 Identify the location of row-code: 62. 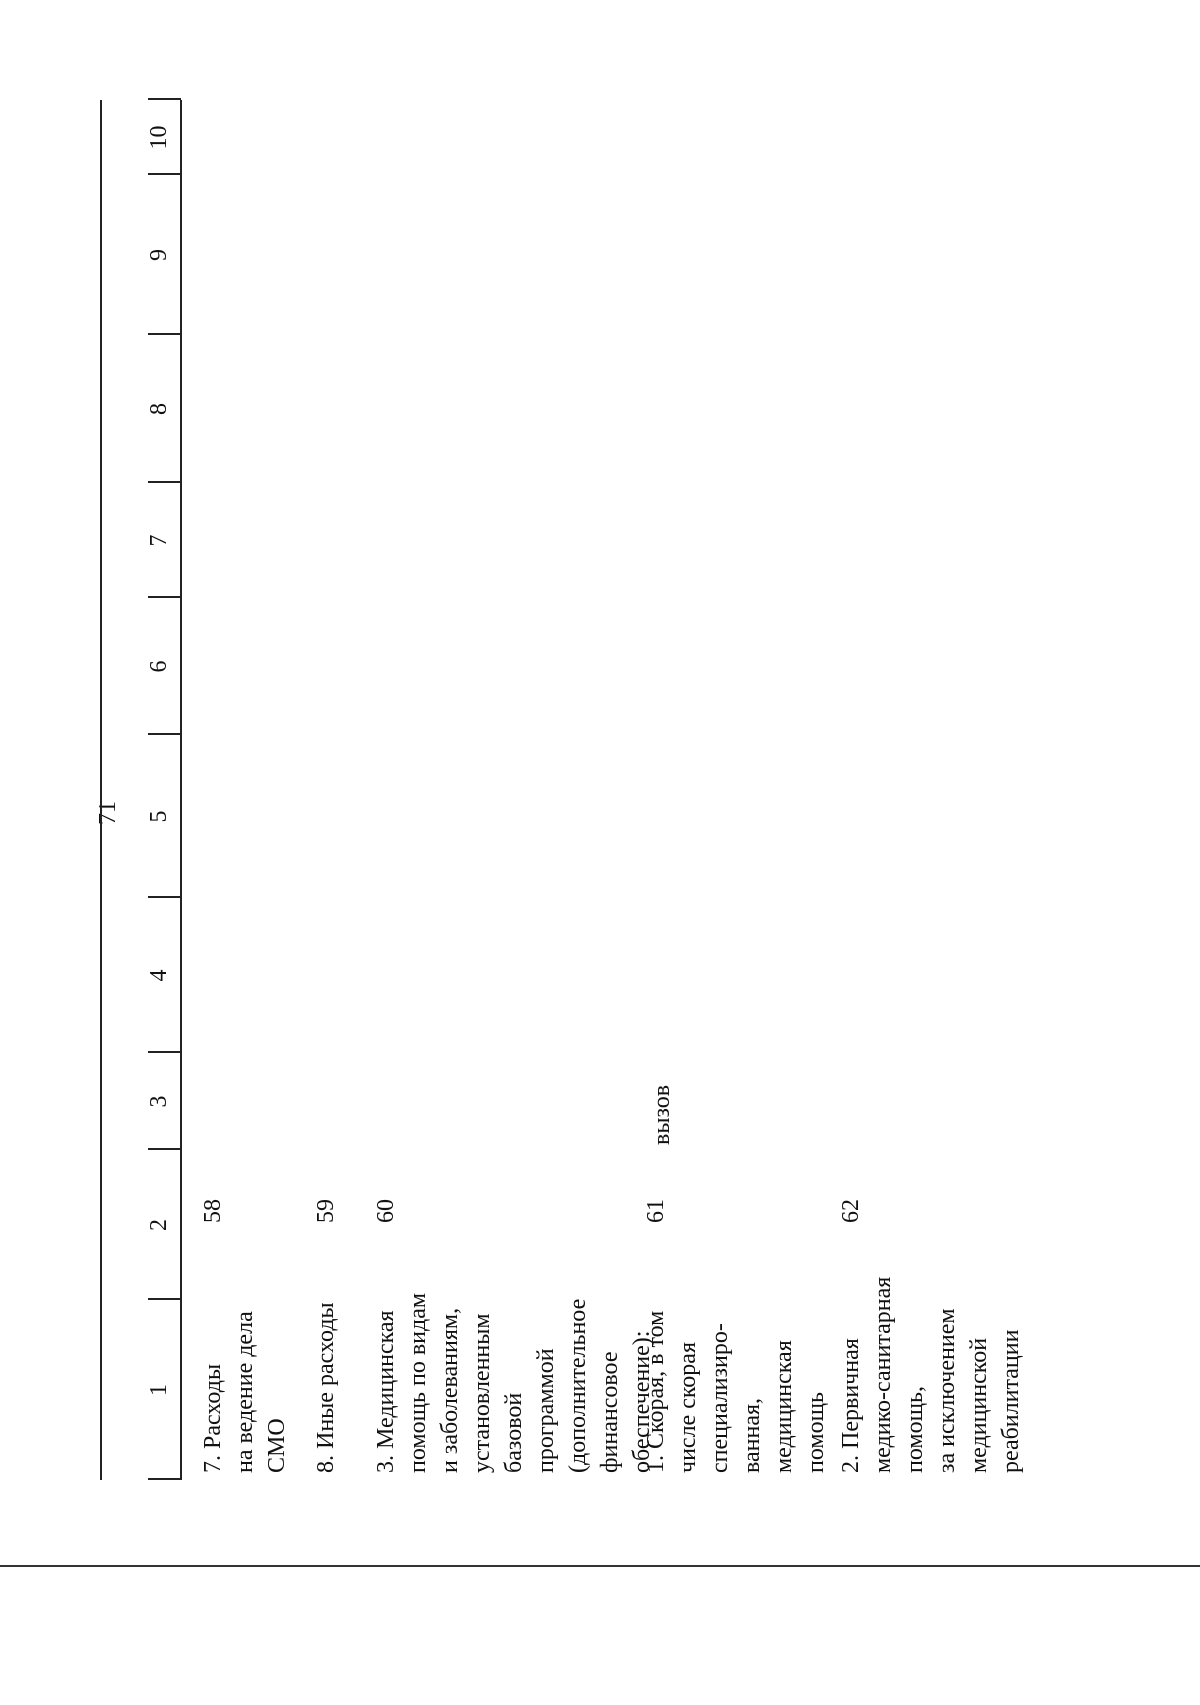
(851, 1211).